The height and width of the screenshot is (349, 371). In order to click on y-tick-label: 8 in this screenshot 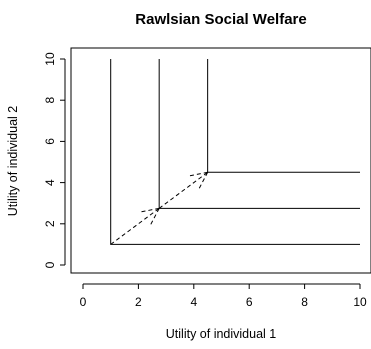, I will do `click(50, 100)`.